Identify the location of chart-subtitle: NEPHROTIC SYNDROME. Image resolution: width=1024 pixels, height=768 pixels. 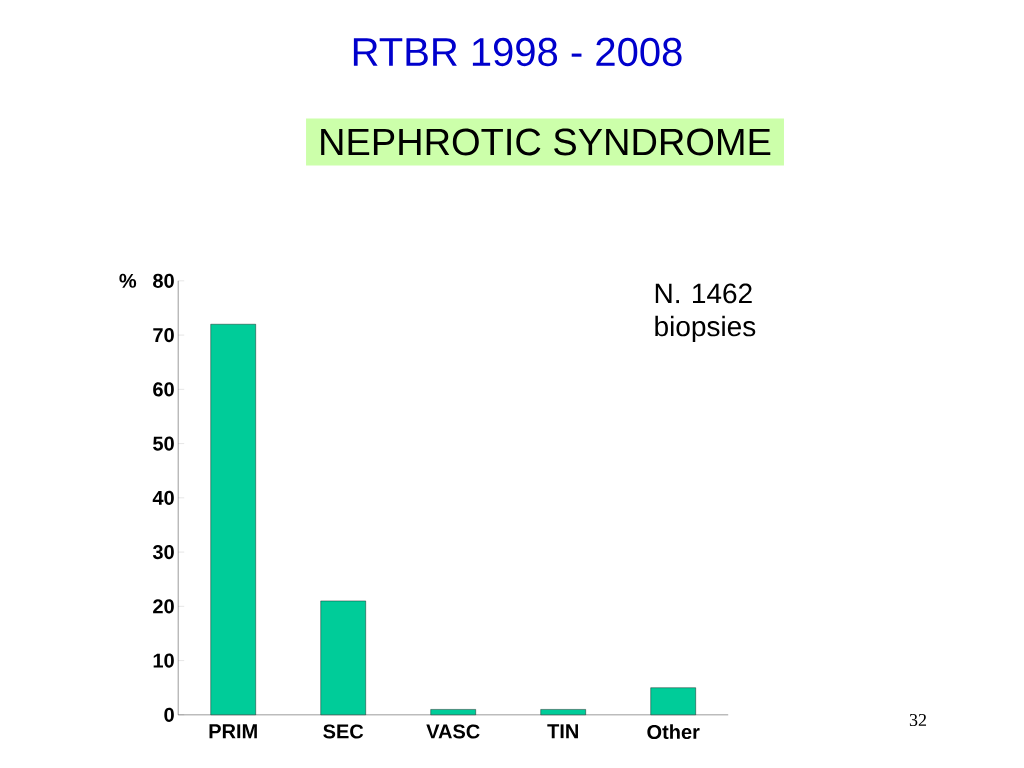
(546, 142).